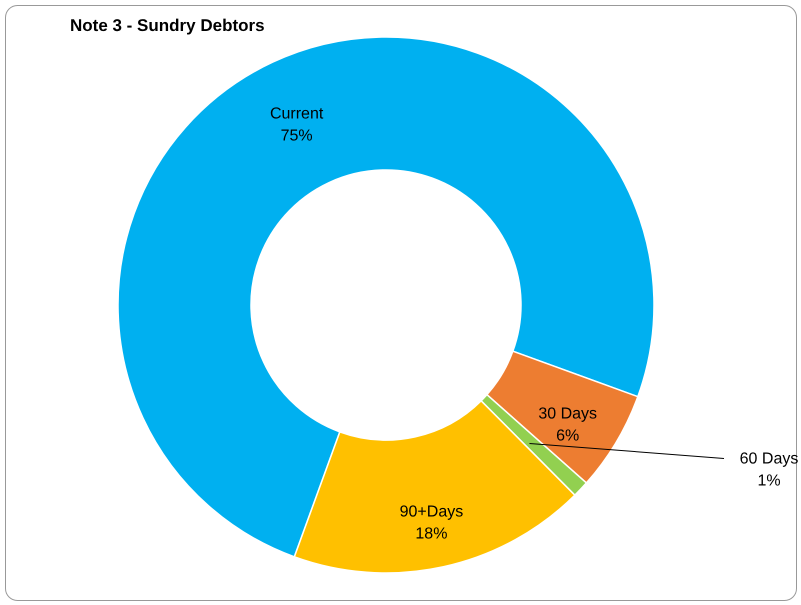 This screenshot has height=605, width=801. Describe the element at coordinates (568, 435) in the screenshot. I see `data-label: 6%` at that location.